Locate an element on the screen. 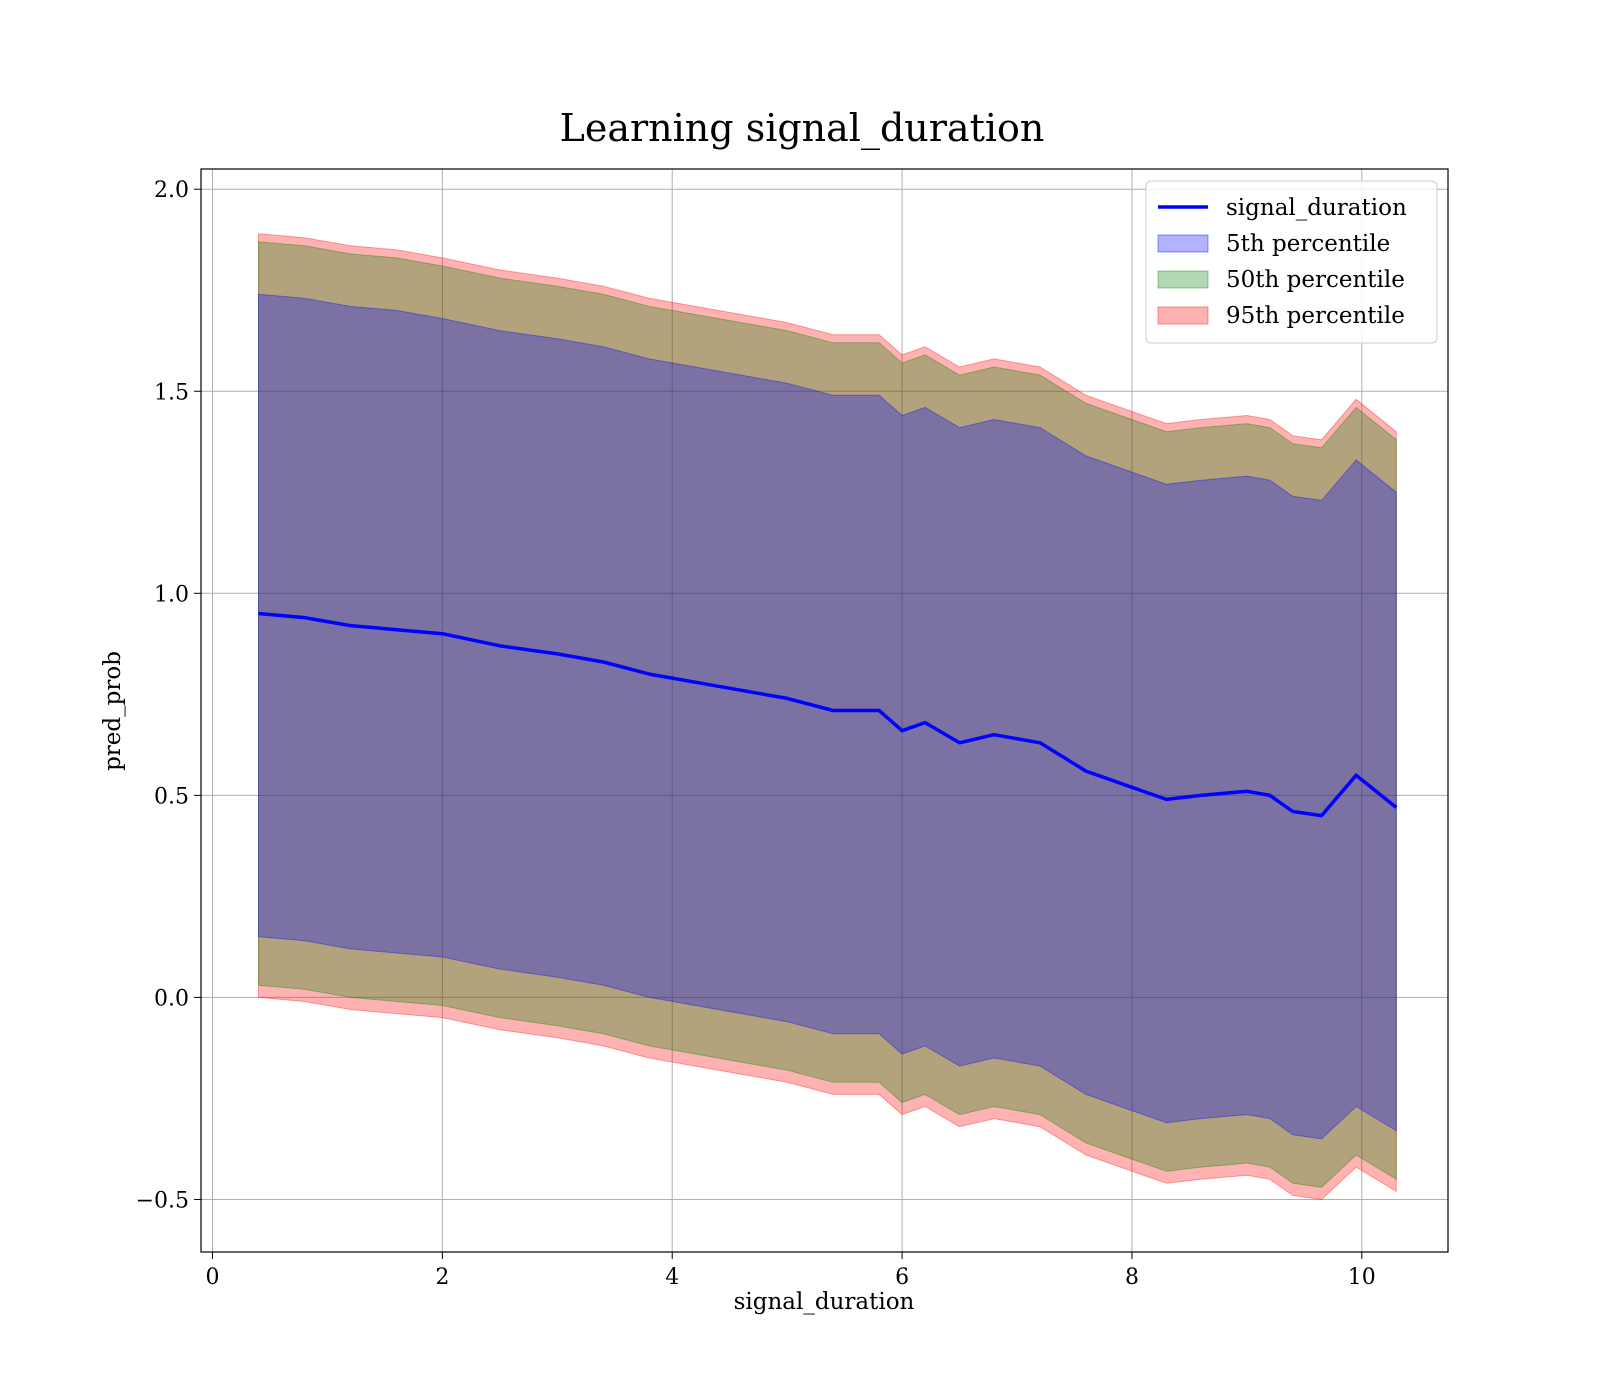 The height and width of the screenshot is (1400, 1600). y-tick-label-3: 1.0 is located at coordinates (171, 594).